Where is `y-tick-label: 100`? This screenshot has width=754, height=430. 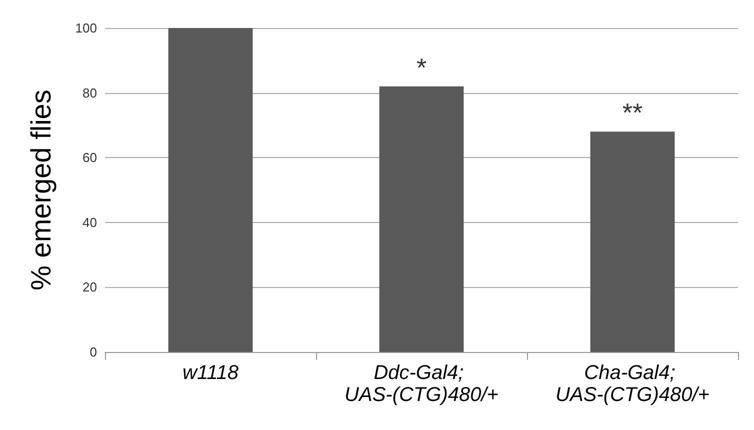
y-tick-label: 100 is located at coordinates (86, 28).